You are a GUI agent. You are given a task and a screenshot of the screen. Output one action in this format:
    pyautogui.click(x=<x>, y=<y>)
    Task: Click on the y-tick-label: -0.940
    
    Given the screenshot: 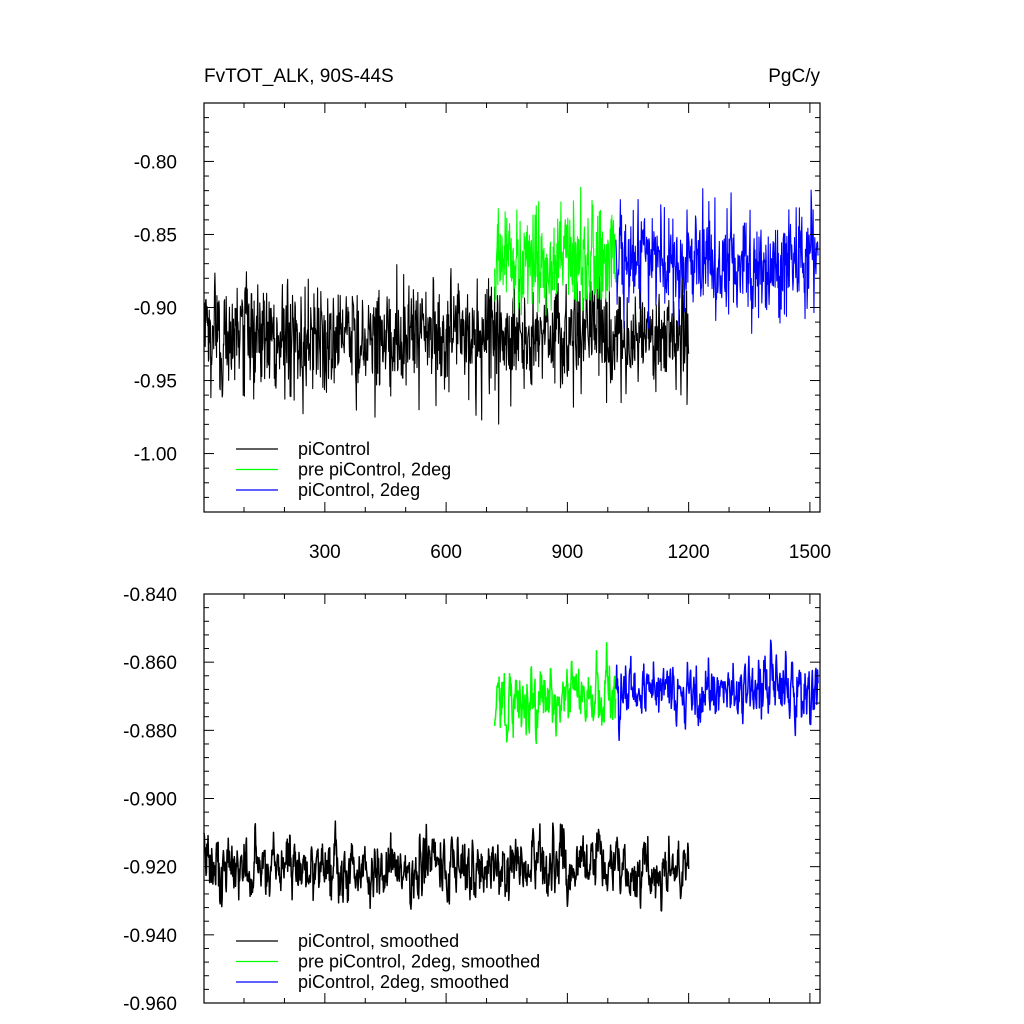 What is the action you would take?
    pyautogui.click(x=150, y=936)
    